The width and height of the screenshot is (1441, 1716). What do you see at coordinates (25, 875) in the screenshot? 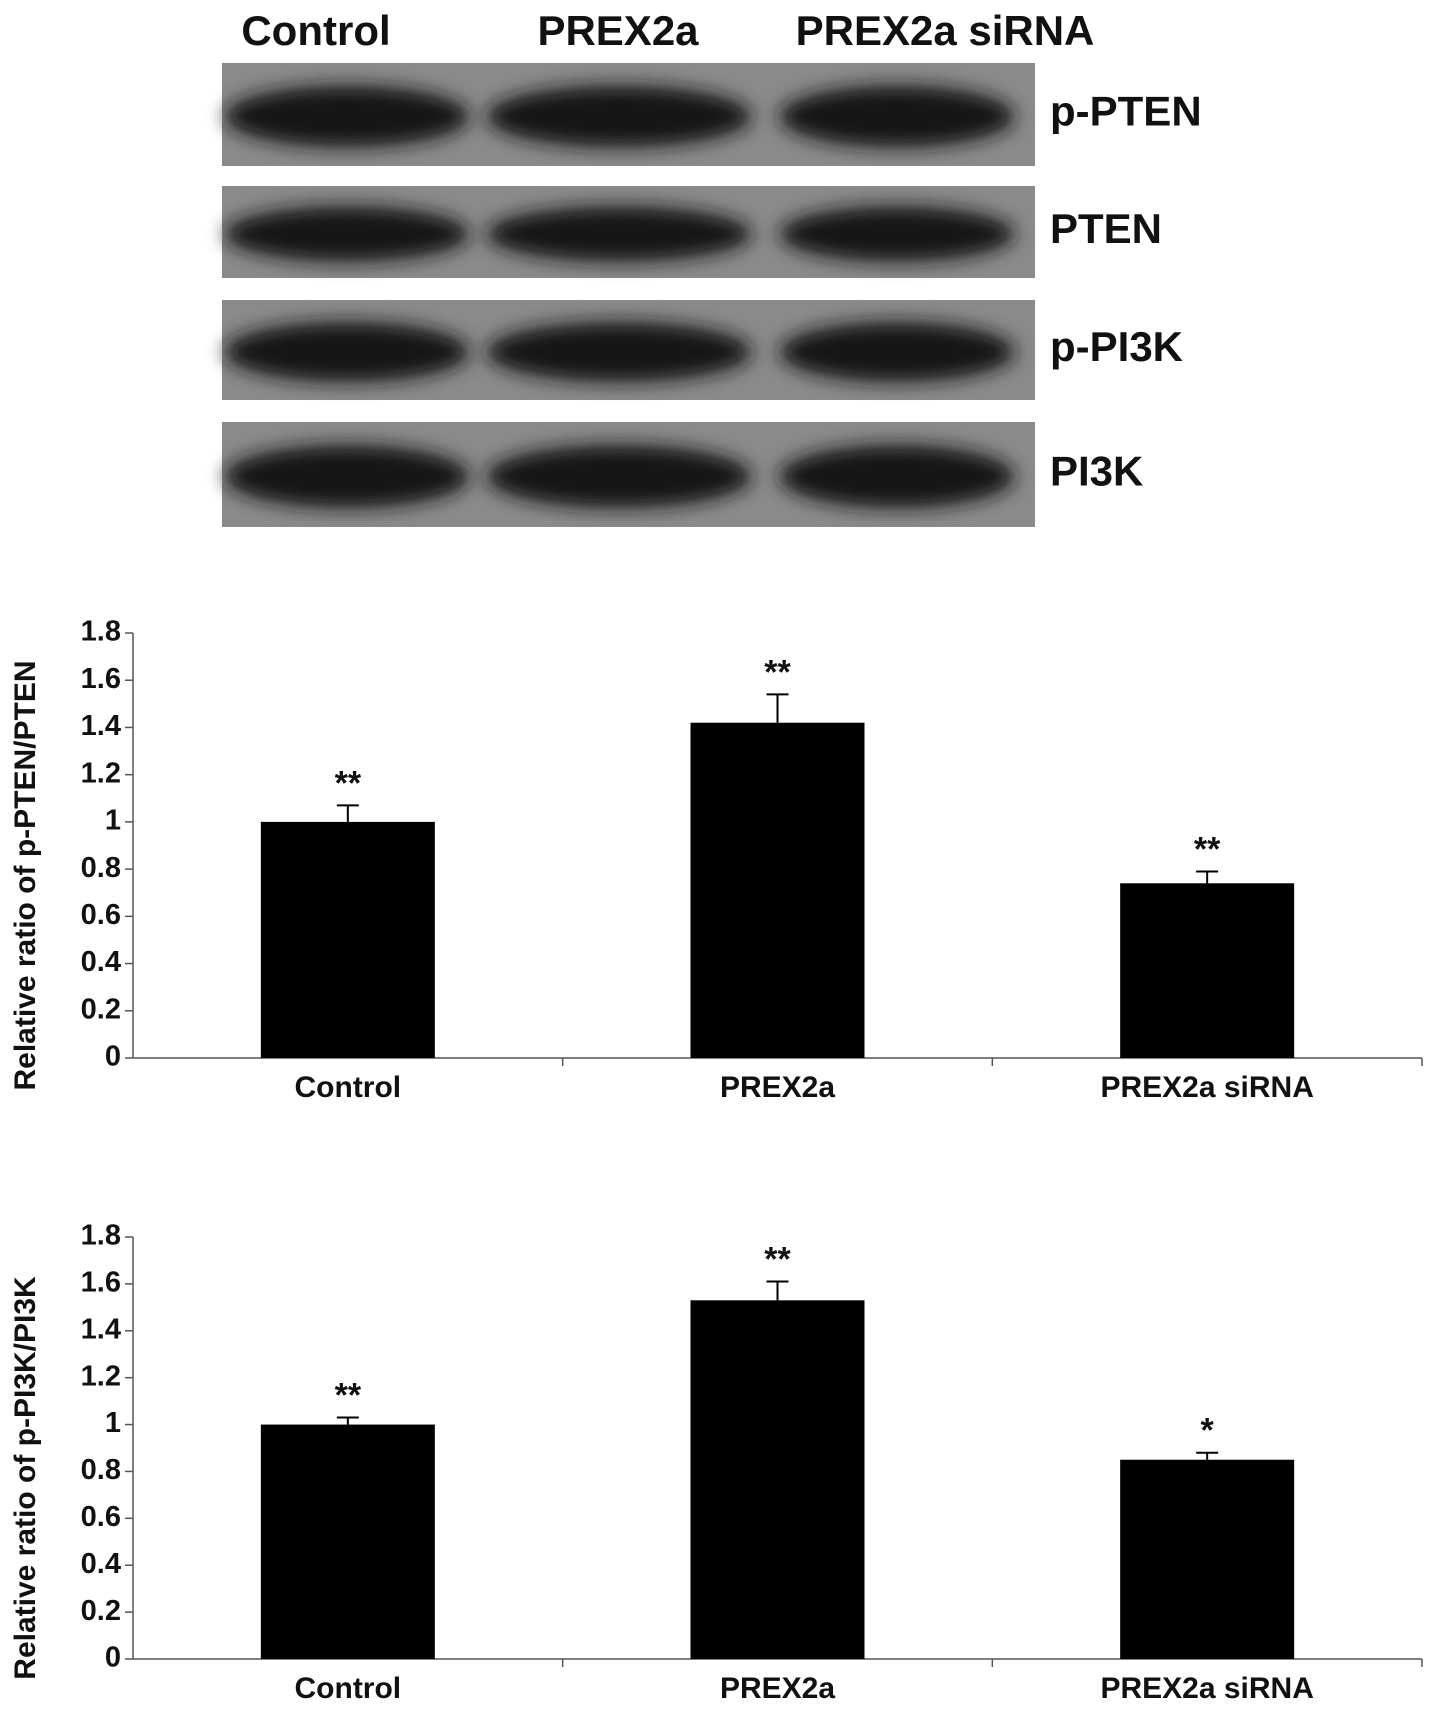
I see `y-axis-label: Relative ratio of p-PTEN/PTEN` at bounding box center [25, 875].